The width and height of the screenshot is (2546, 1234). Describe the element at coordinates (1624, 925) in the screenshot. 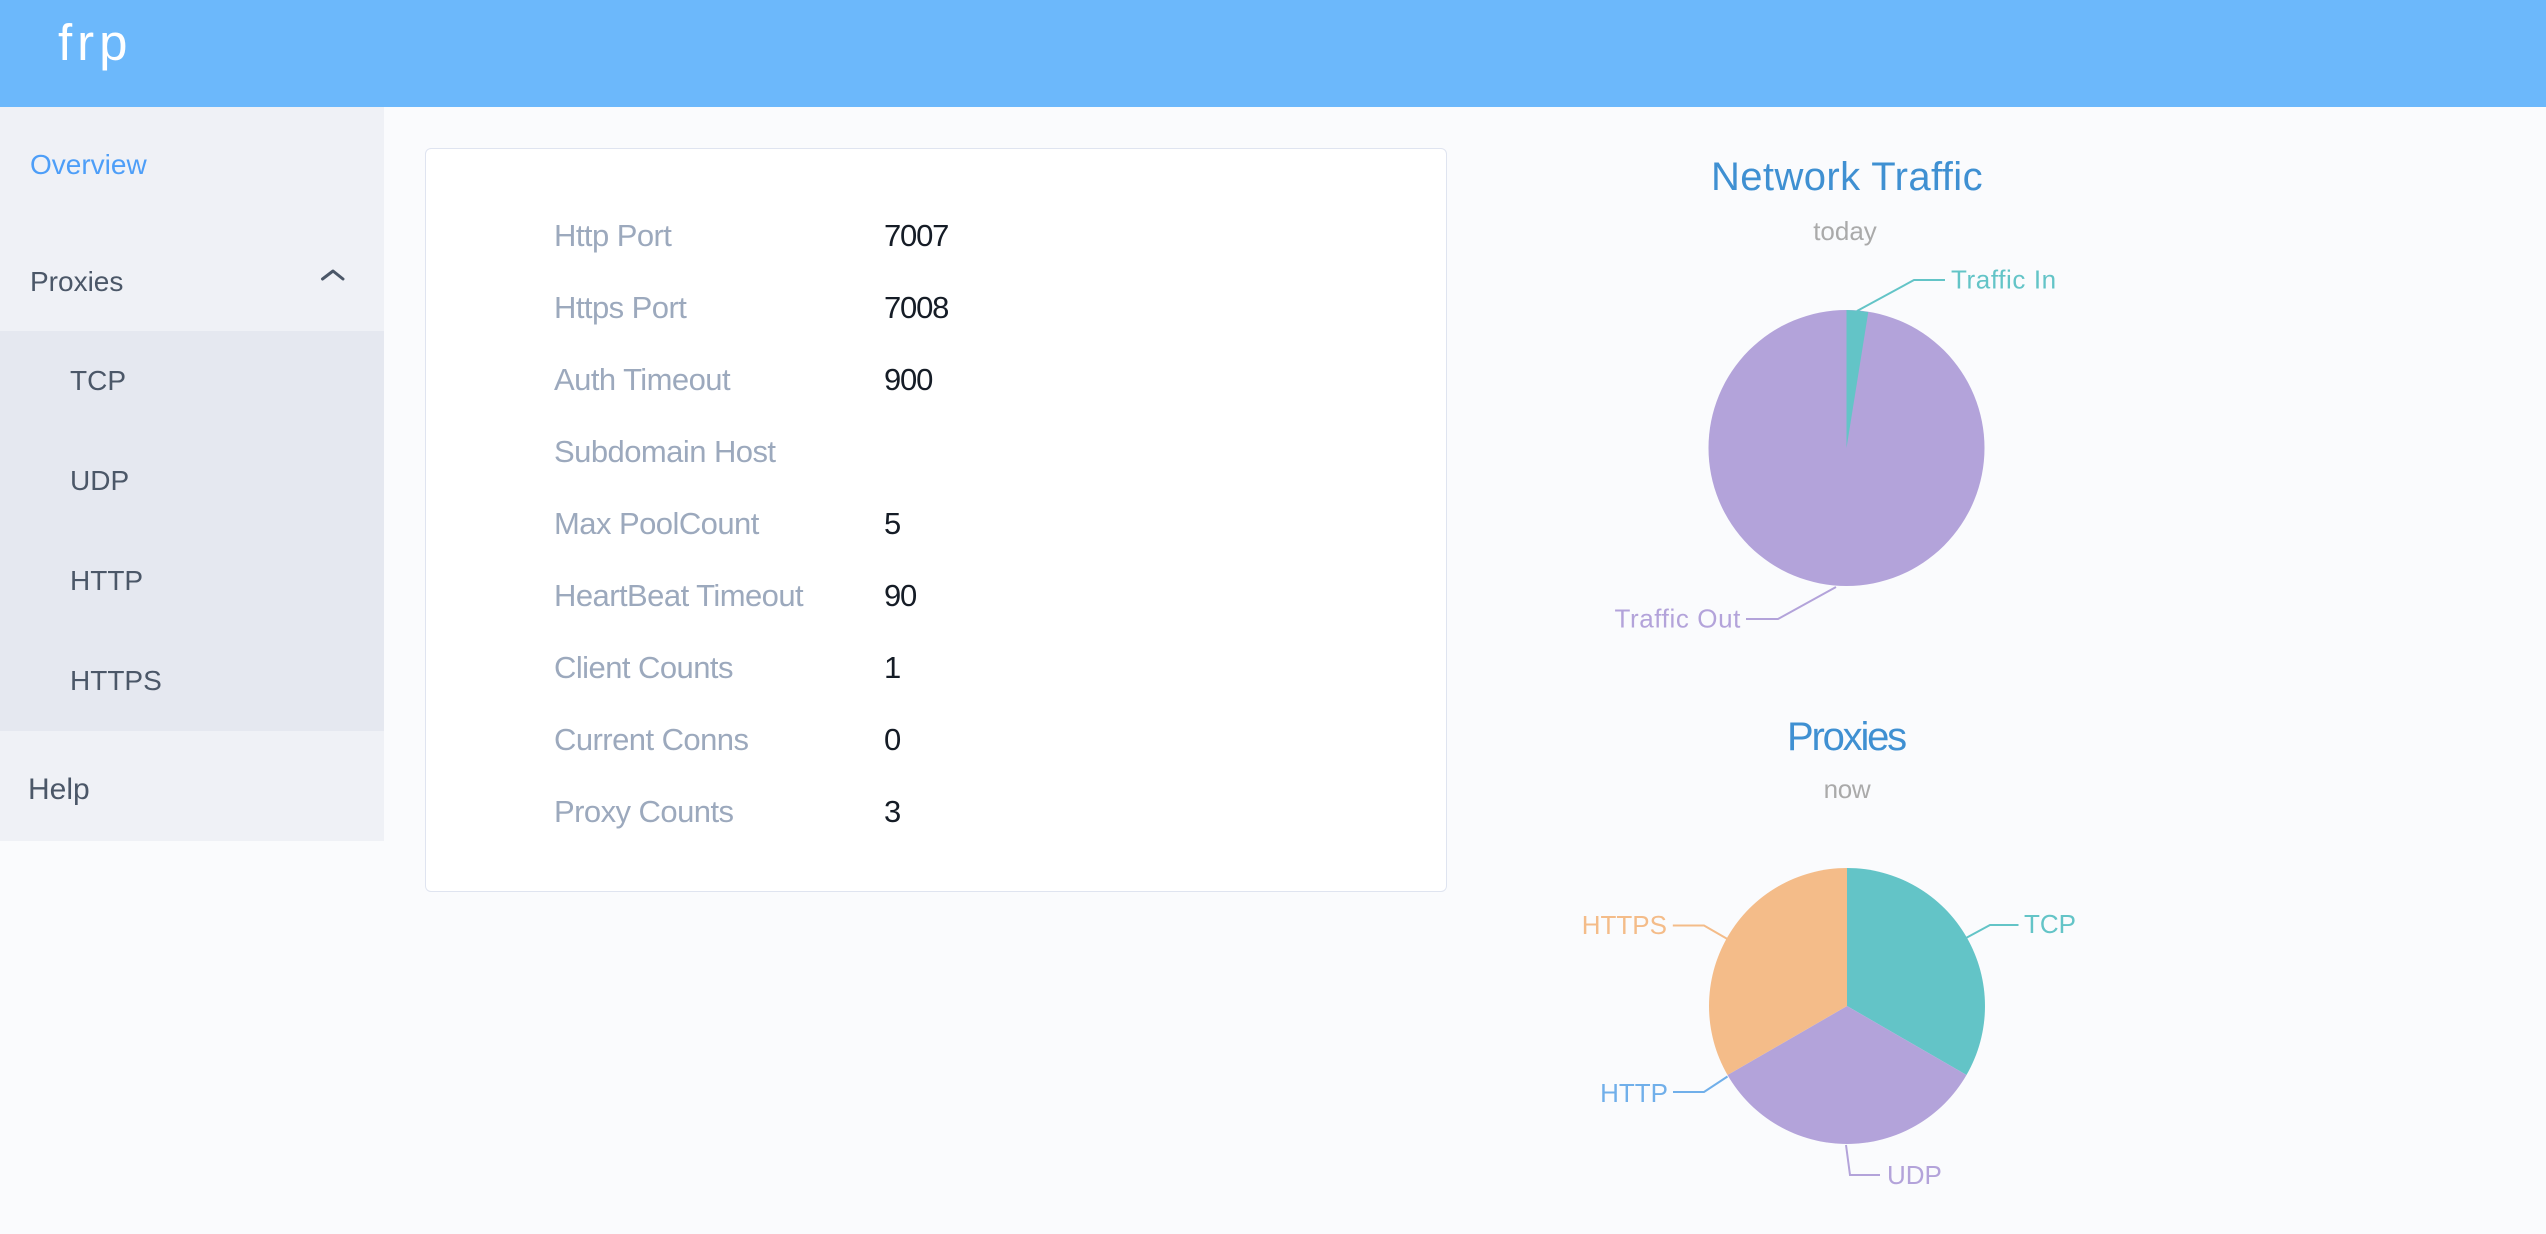

I see `svg-text: HTTPS` at that location.